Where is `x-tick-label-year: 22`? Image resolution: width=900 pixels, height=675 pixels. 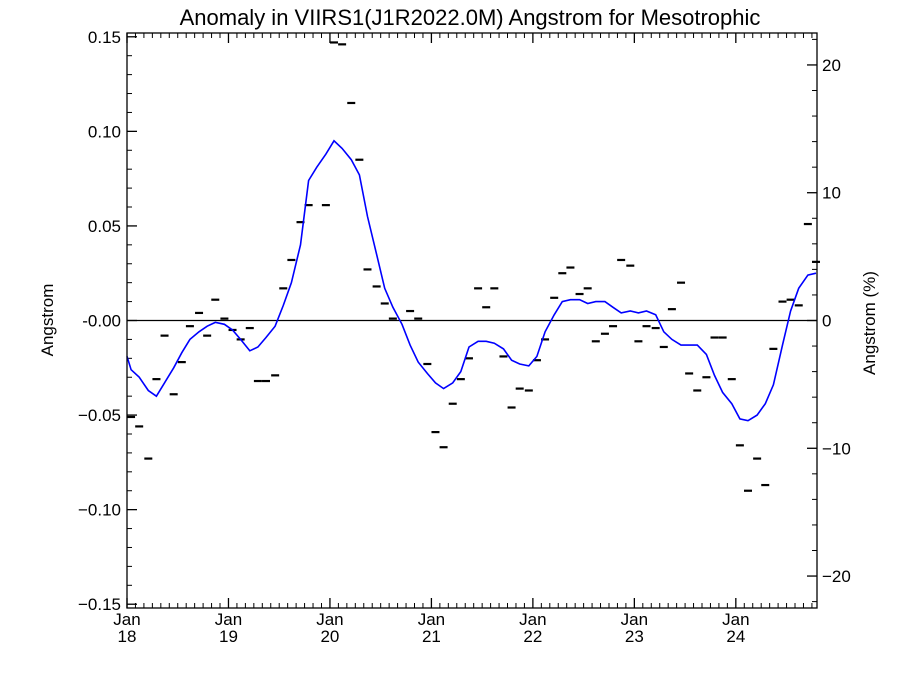
x-tick-label-year: 22 is located at coordinates (532, 636).